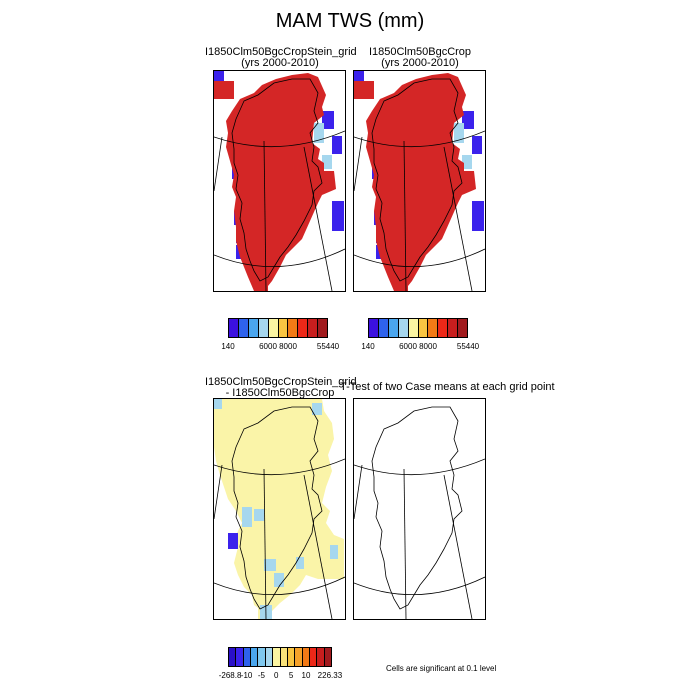  Describe the element at coordinates (280, 677) in the screenshot. I see `colorbar-difference-ticks: -268.8 -10 -5 0 5 10 226.33` at that location.